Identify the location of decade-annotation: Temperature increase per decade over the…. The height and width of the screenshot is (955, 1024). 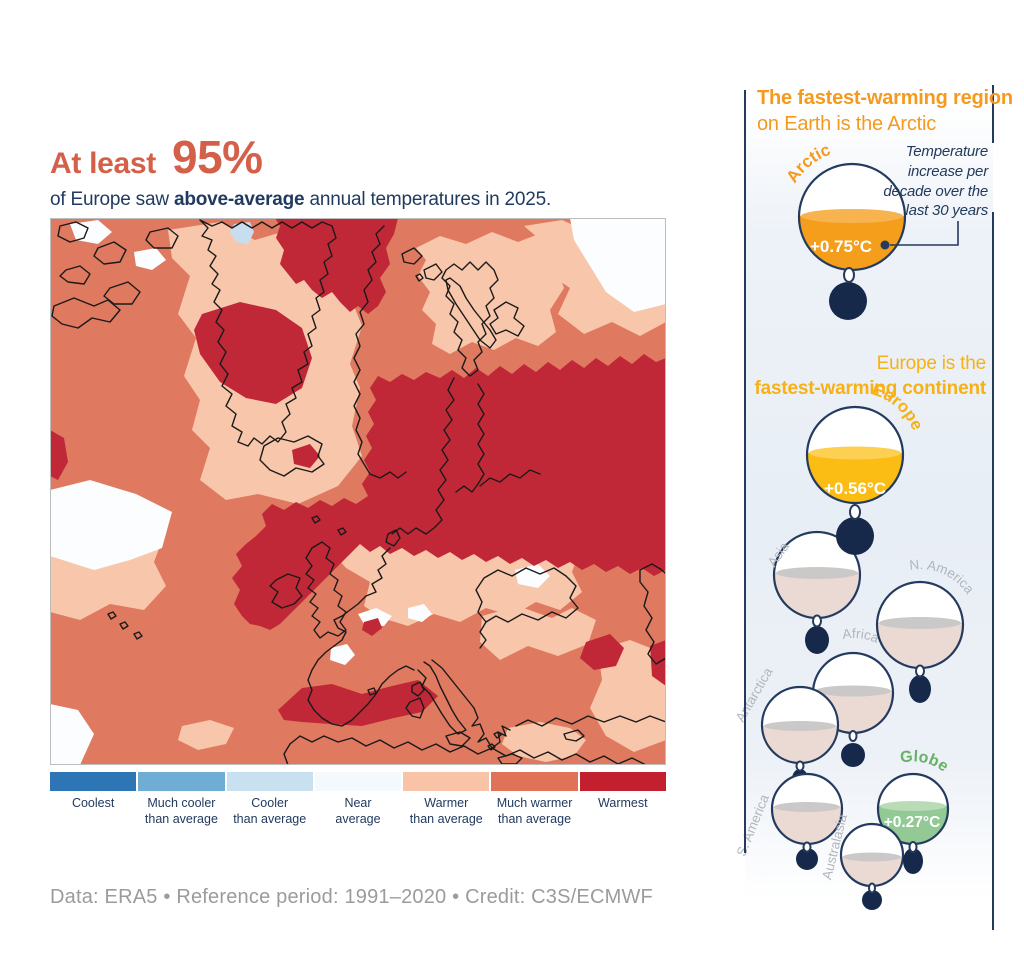
(935, 181).